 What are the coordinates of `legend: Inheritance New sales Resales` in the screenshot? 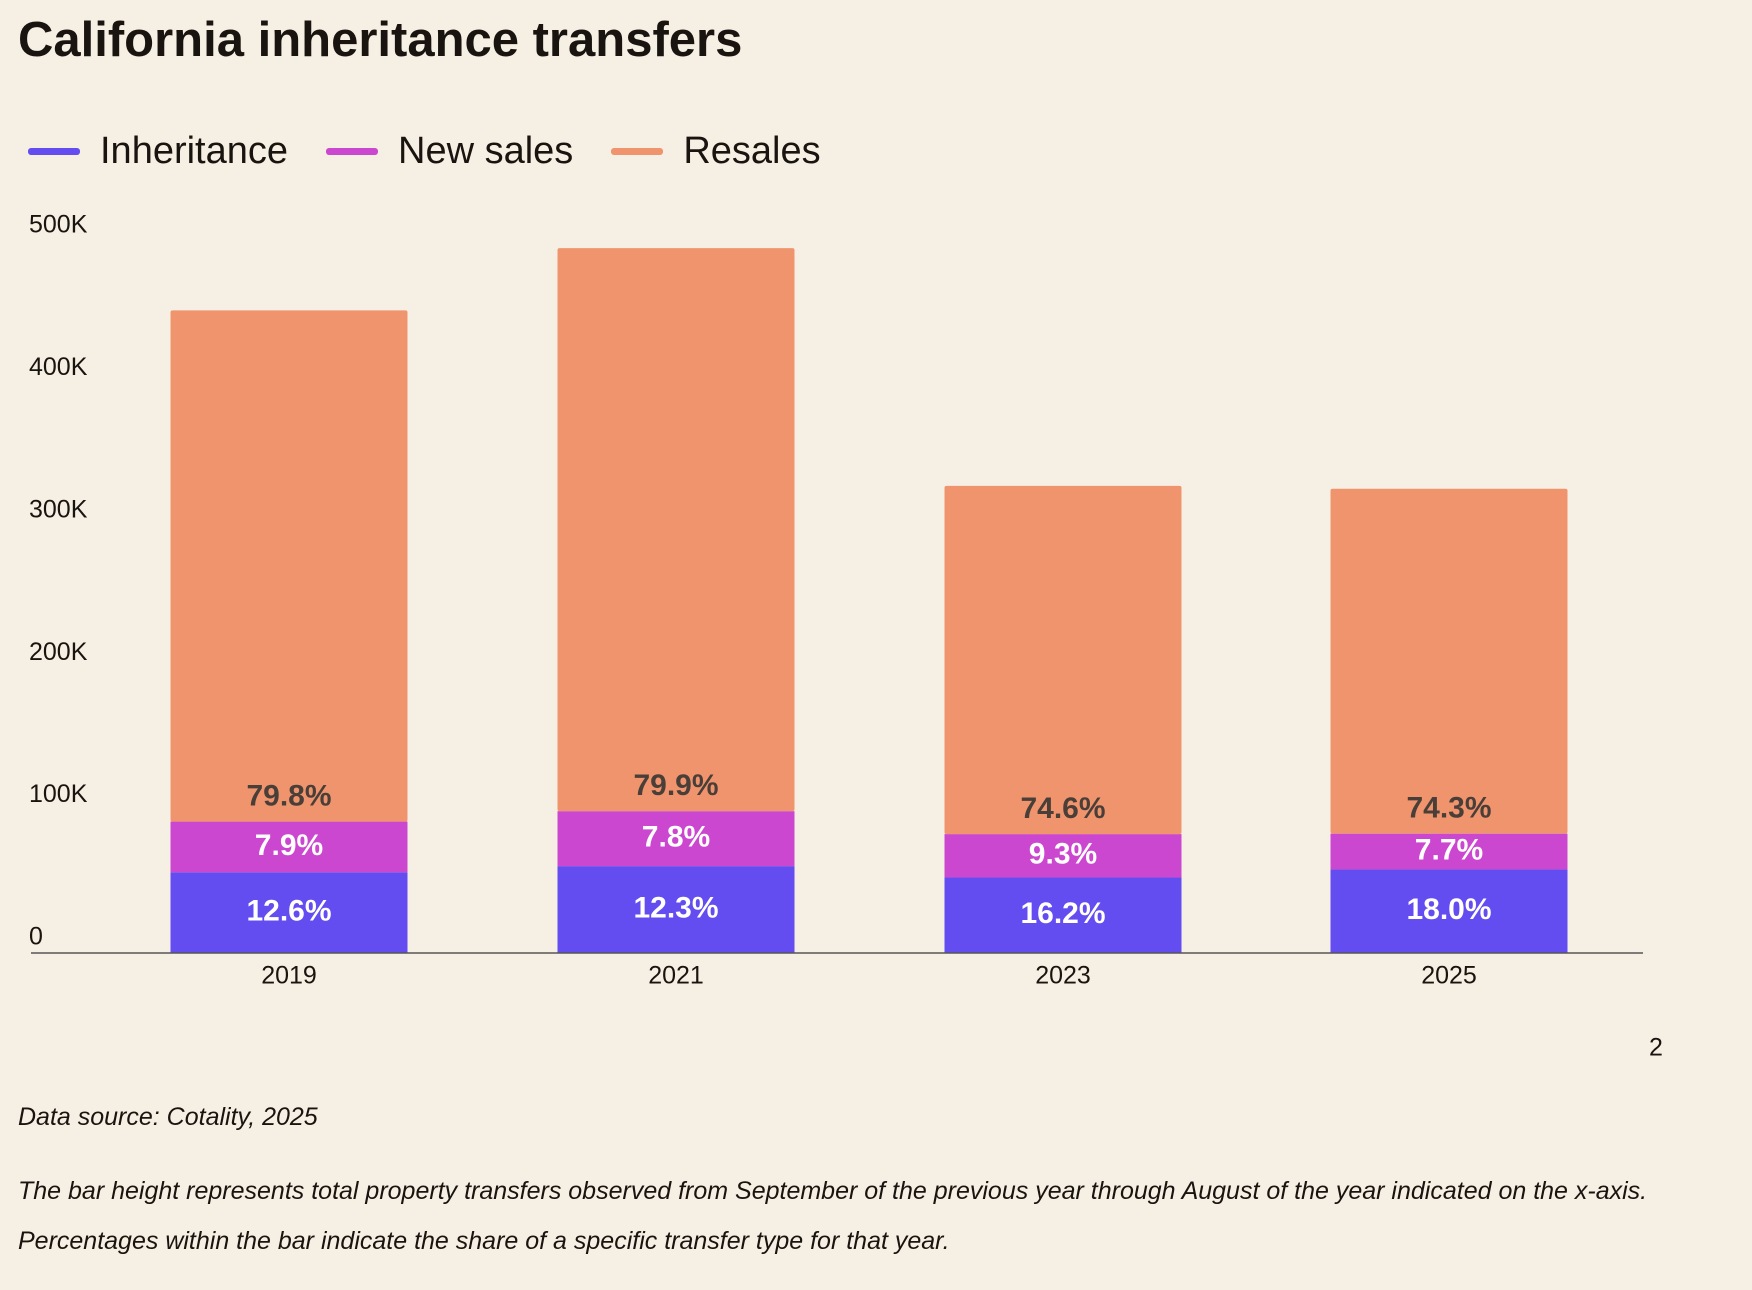 It's located at (424, 151).